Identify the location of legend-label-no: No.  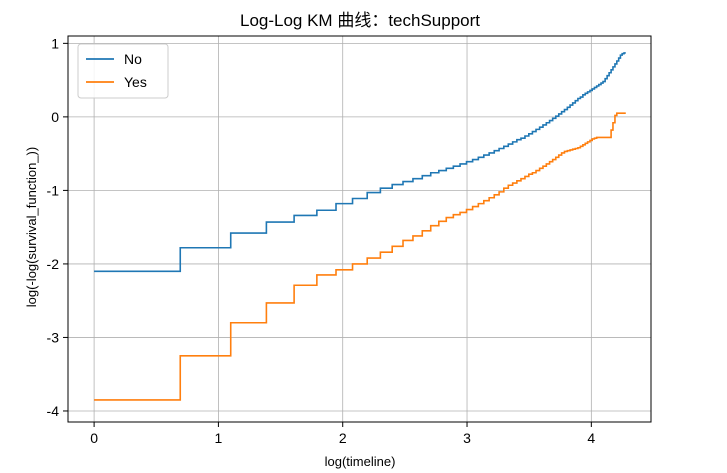
(133, 59).